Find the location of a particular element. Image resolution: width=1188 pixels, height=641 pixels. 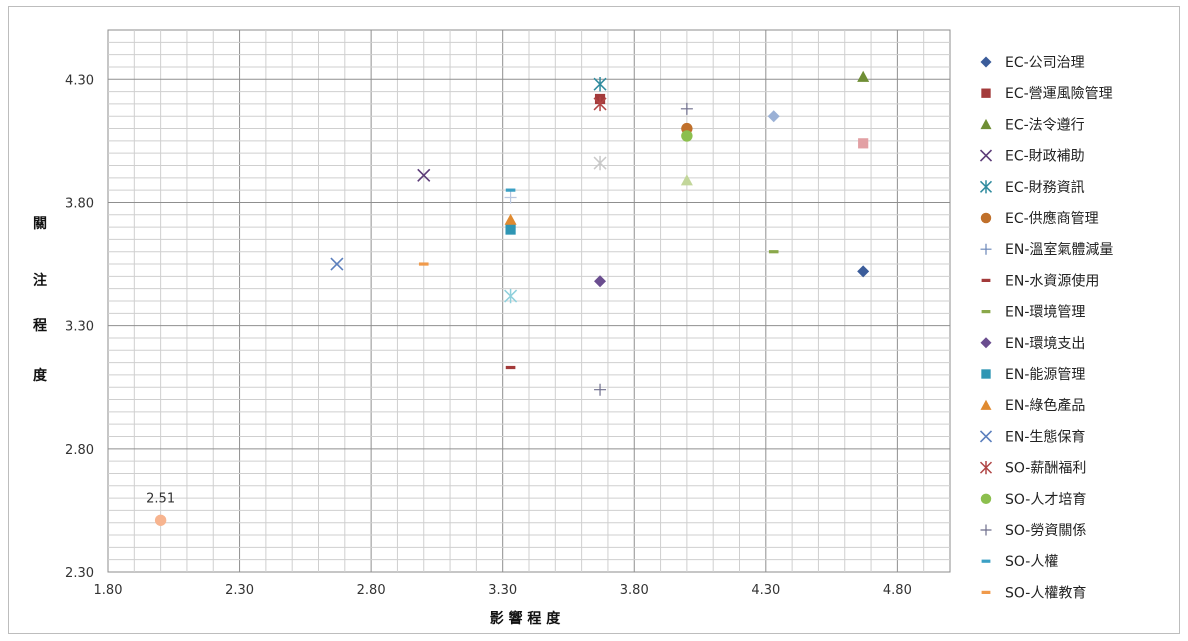

legend-item: EN-能源管理 is located at coordinates (1033, 375).